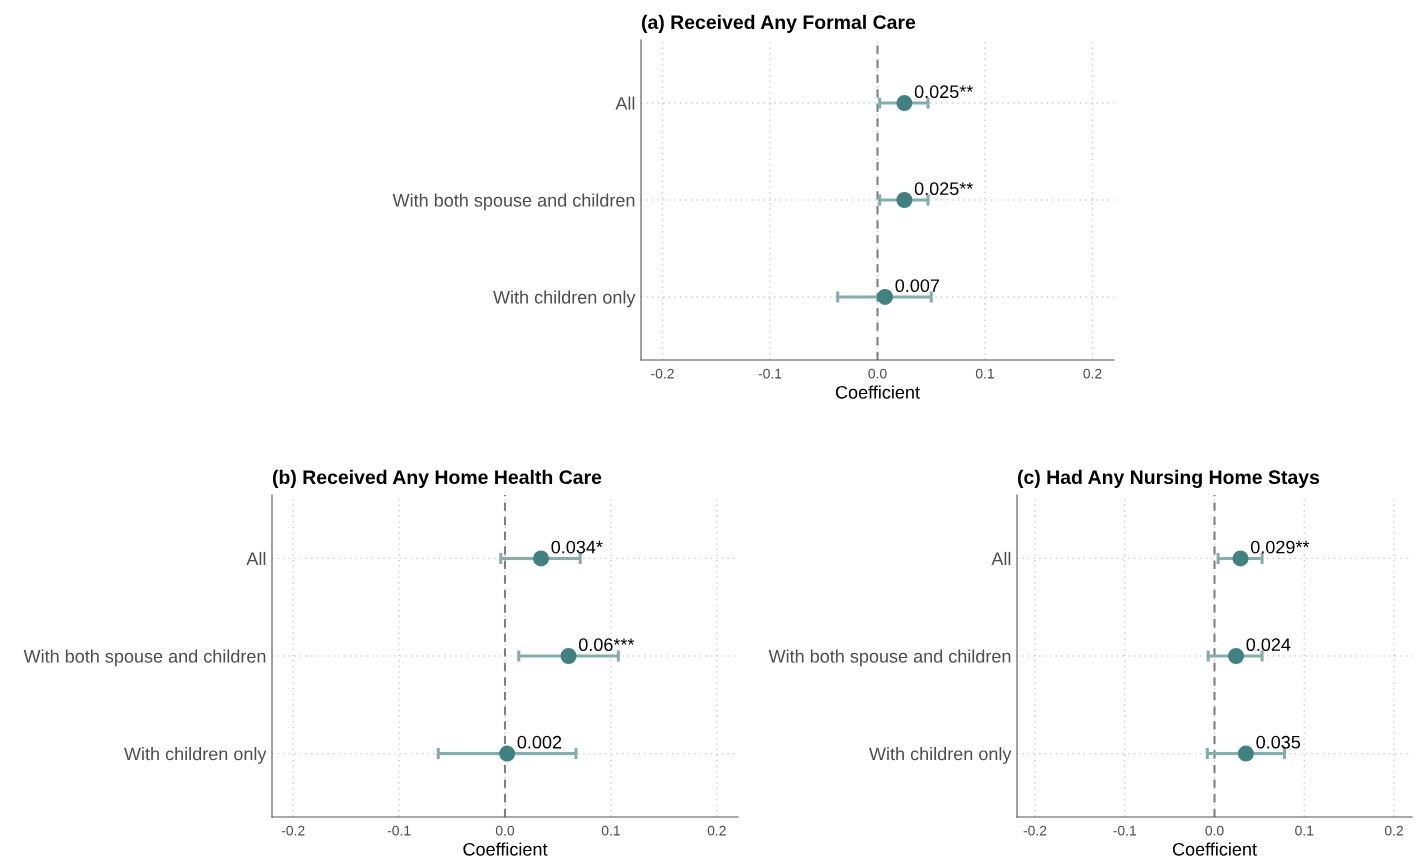 This screenshot has width=1426, height=861. I want to click on chart-title: (b) Received Any Home Health Care, so click(437, 478).